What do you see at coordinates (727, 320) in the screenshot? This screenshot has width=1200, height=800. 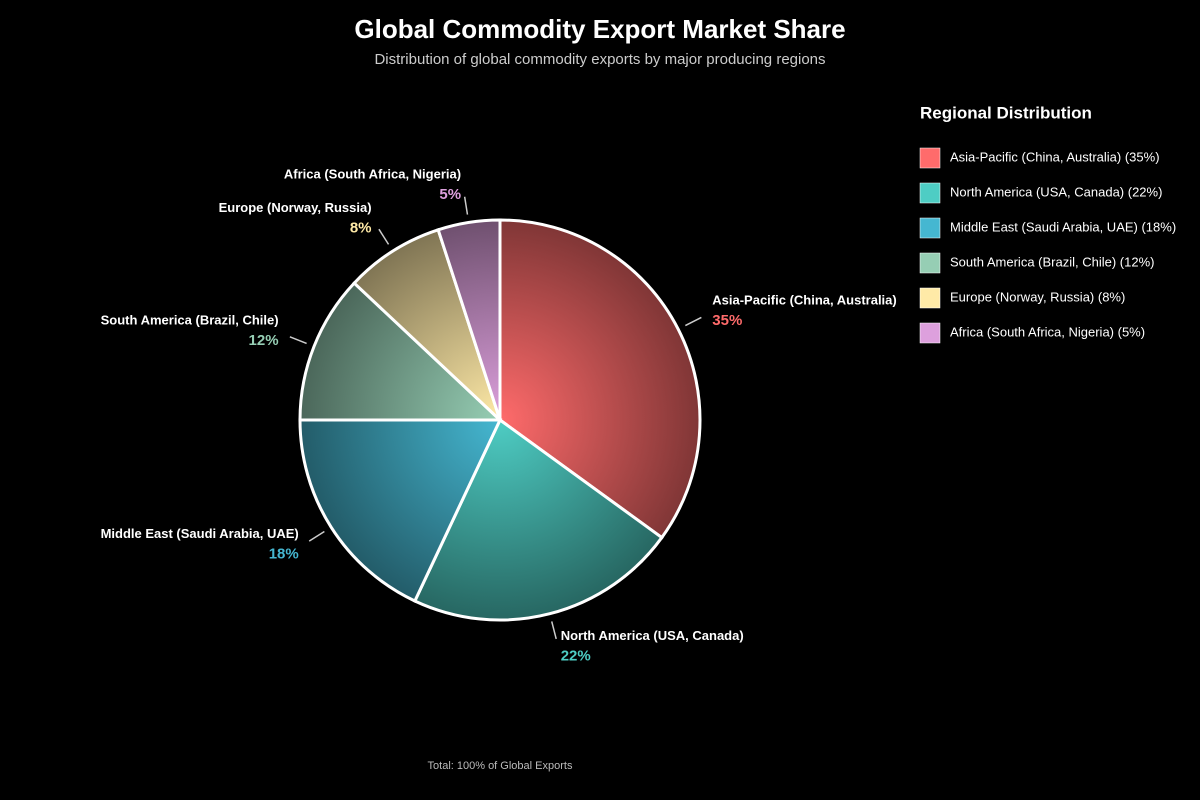 I see `slice-value-label: 35%` at bounding box center [727, 320].